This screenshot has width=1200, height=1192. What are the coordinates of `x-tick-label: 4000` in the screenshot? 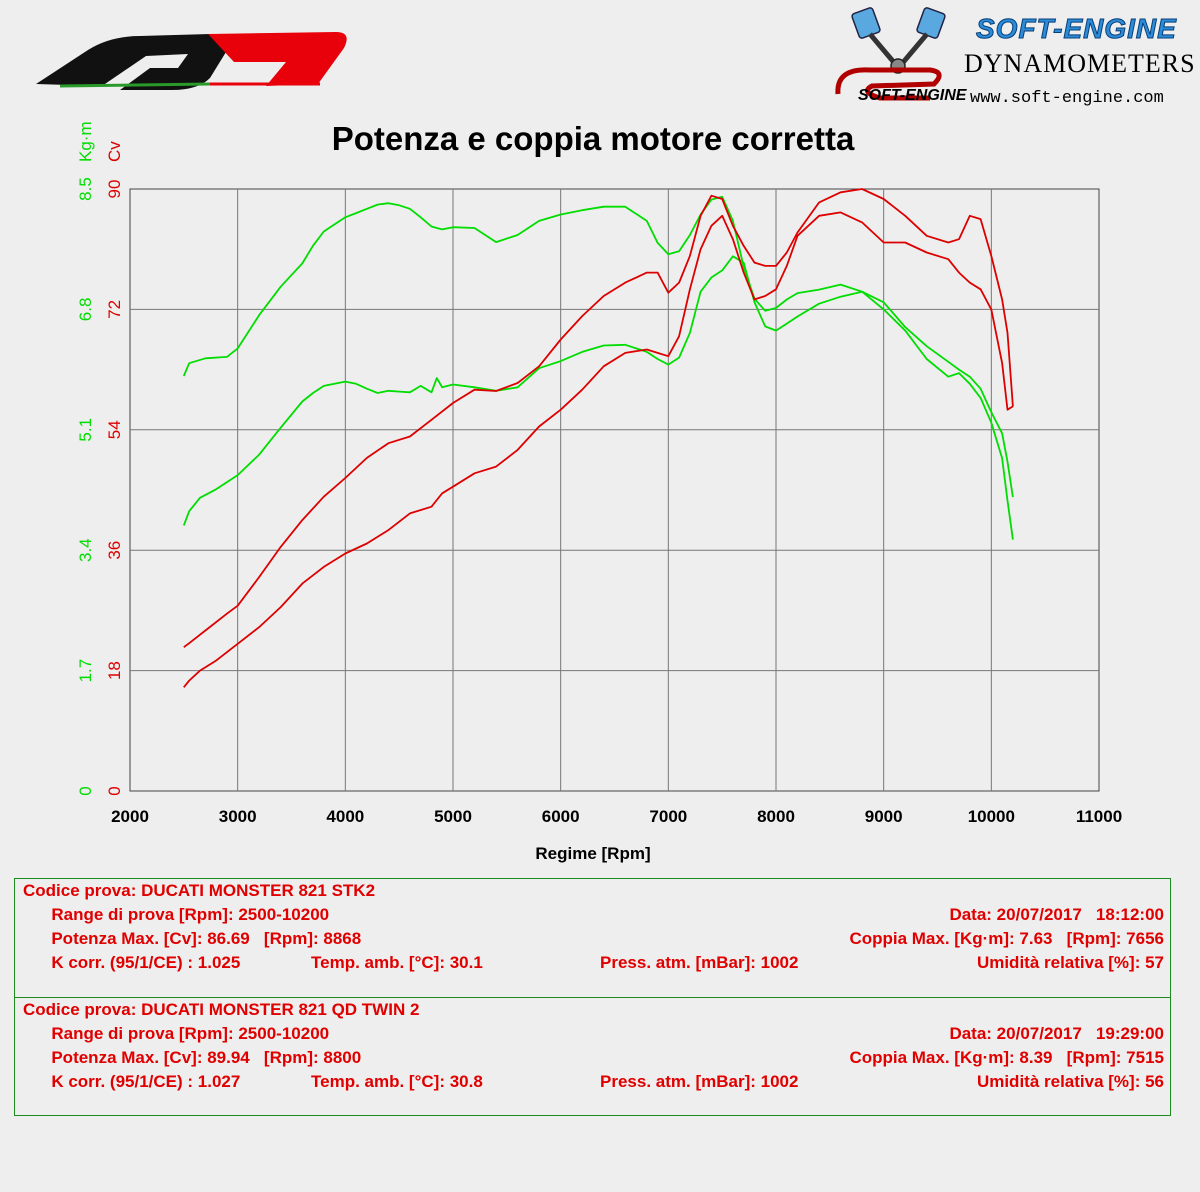 It's located at (345, 816).